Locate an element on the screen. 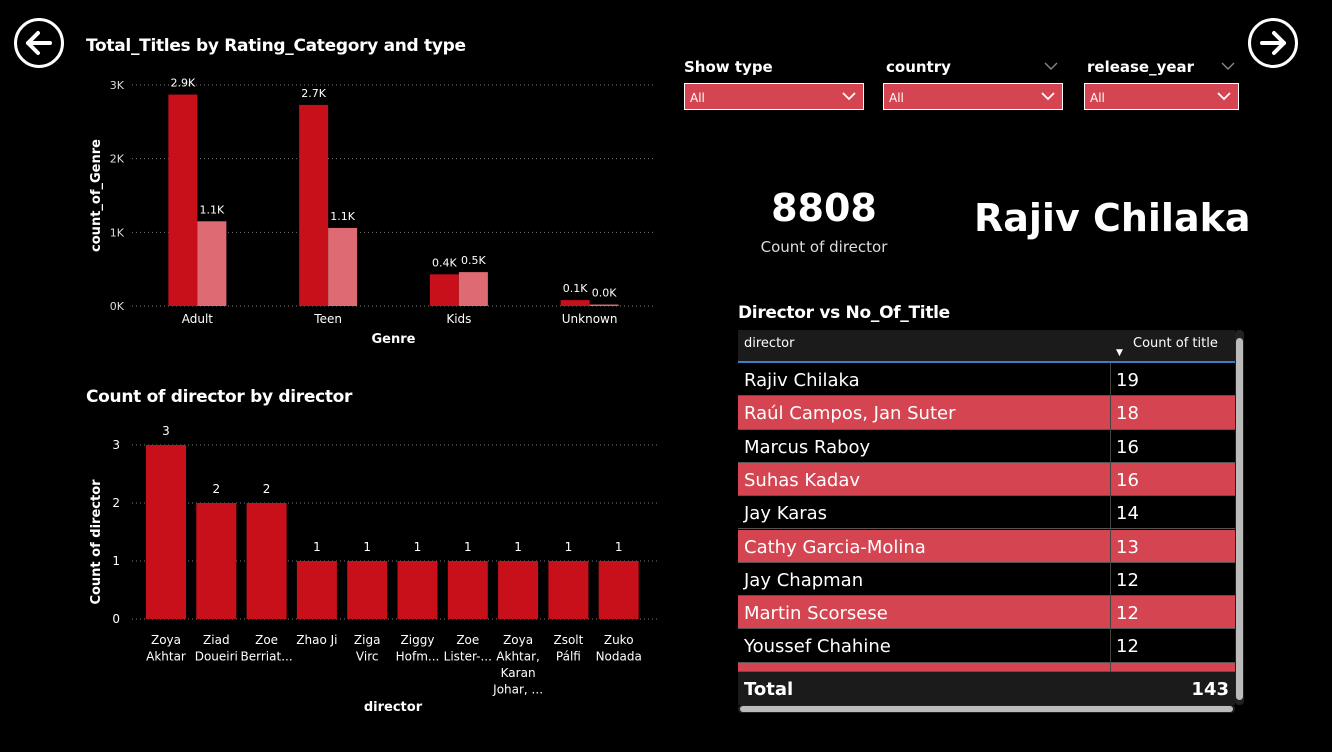 Image resolution: width=1332 pixels, height=752 pixels. slicer-label: Show type is located at coordinates (728, 67).